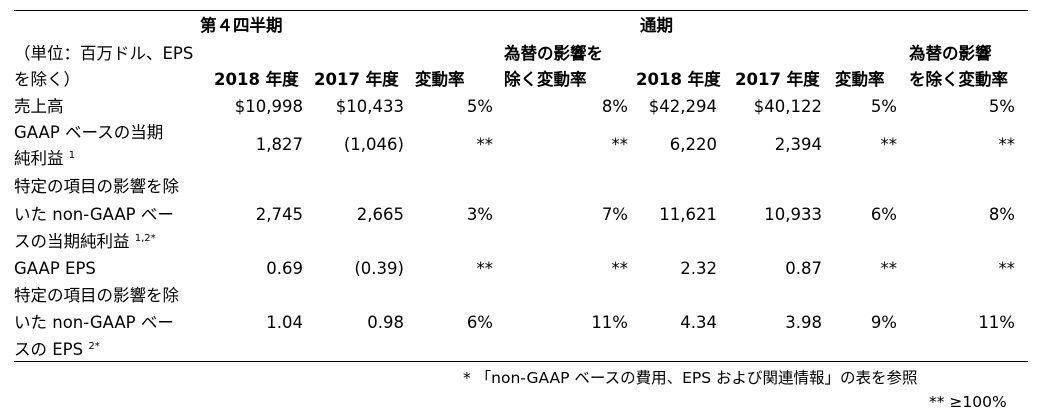  I want to click on row-label-nongaap-net-income-line2: いた non-GAAP ベー, so click(94, 214).